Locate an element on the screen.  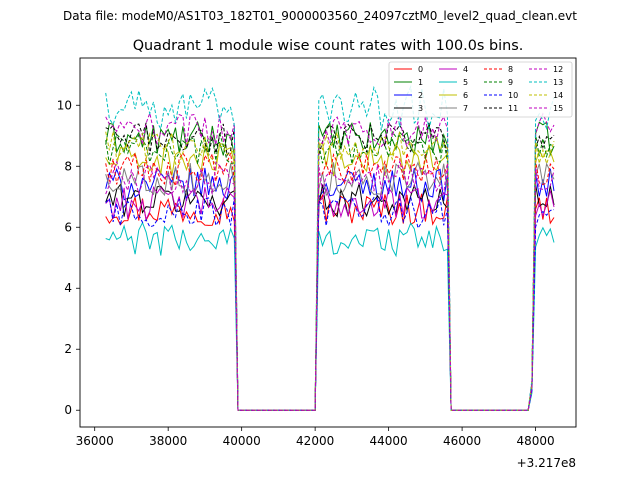
legend-label-9: 9 is located at coordinates (510, 82).